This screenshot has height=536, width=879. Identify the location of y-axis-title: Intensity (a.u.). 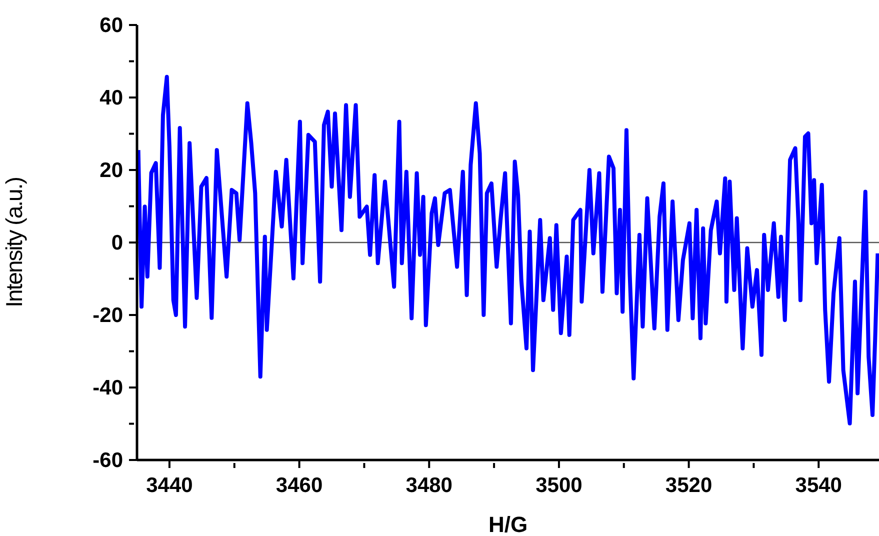
(14, 242).